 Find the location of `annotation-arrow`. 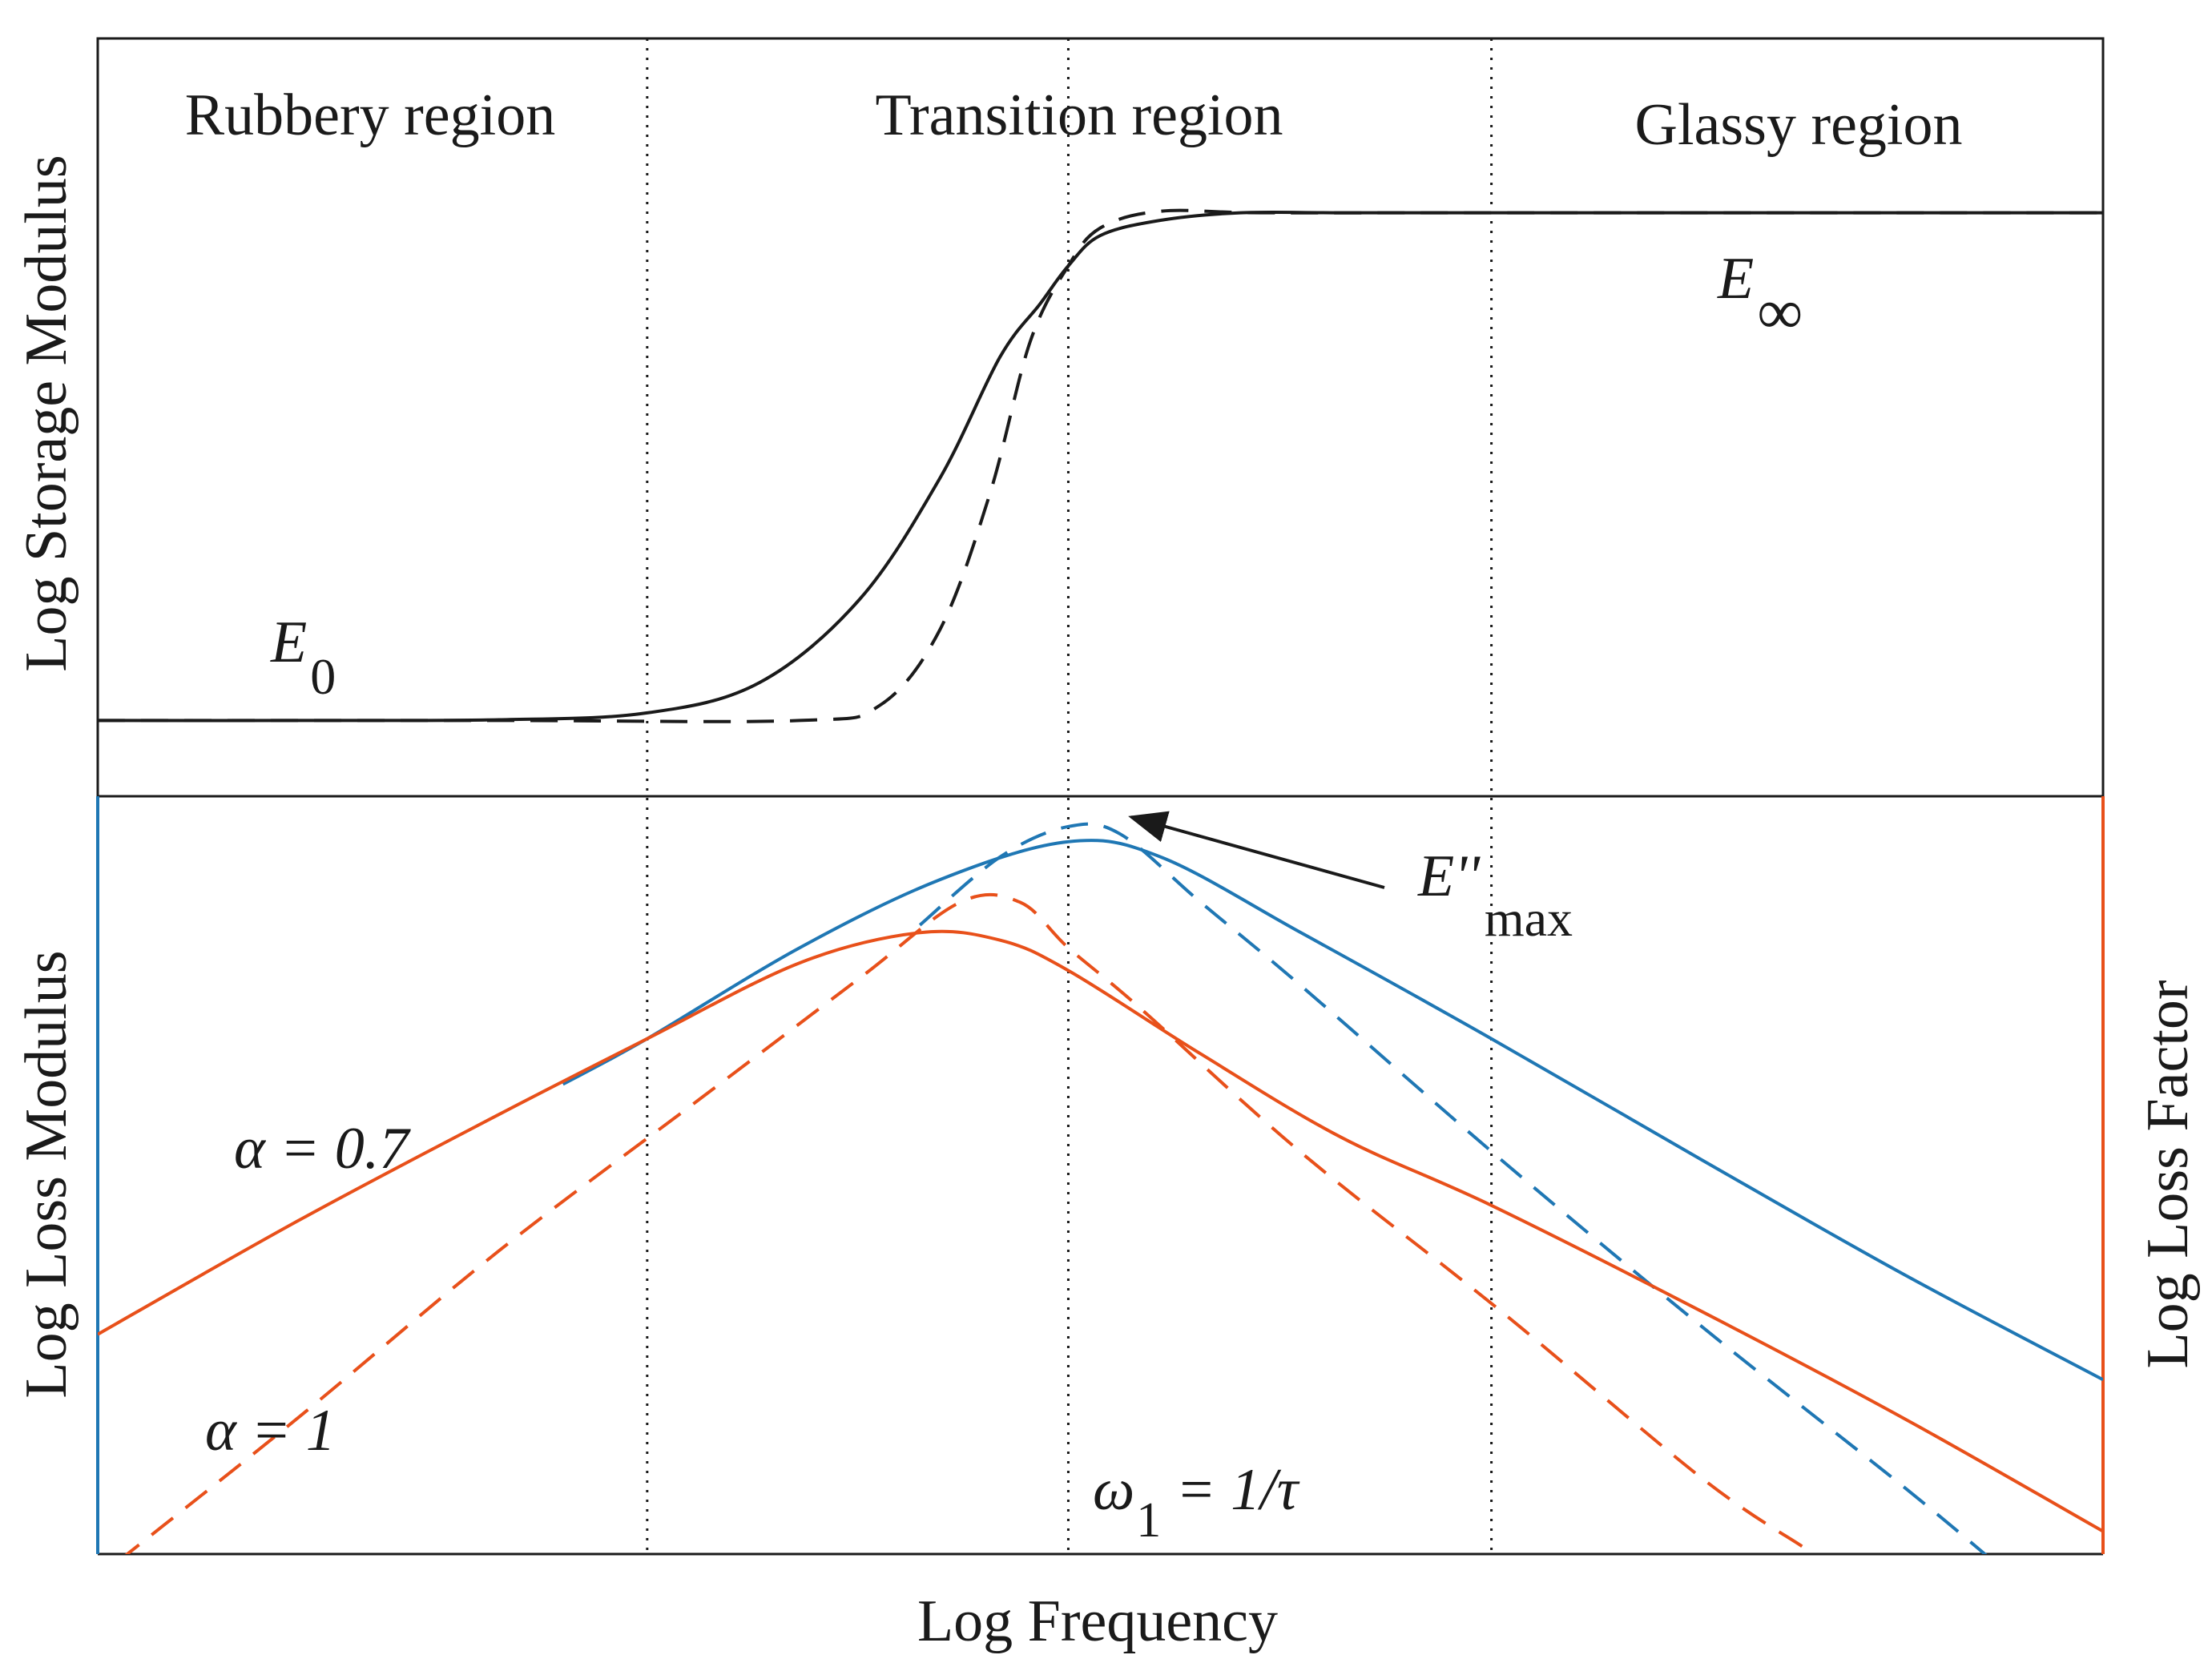

annotation-arrow is located at coordinates (1256, 850).